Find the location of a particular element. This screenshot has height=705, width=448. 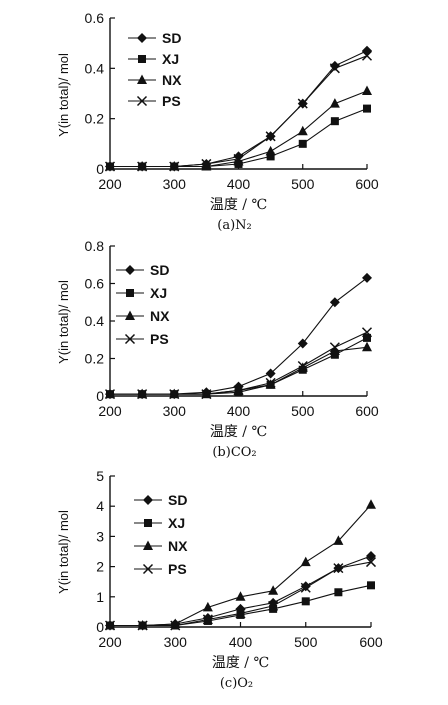

y-tick-label: 1 is located at coordinates (100, 597).